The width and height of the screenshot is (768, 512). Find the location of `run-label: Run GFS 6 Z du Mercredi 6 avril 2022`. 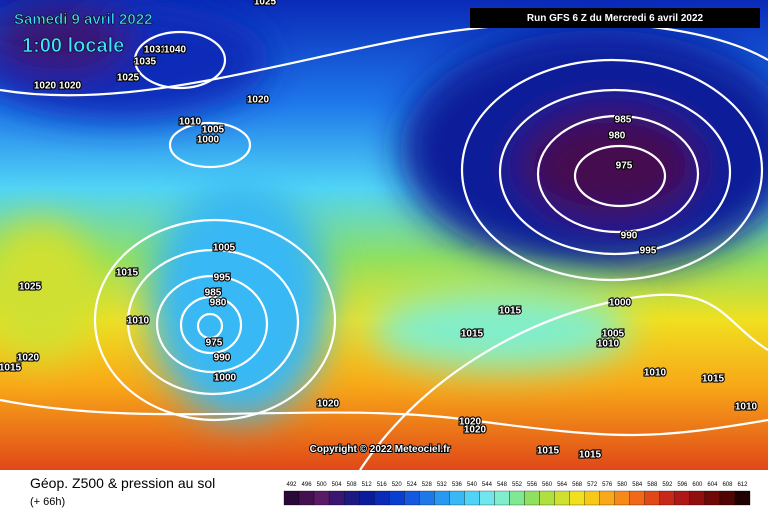

run-label: Run GFS 6 Z du Mercredi 6 avril 2022 is located at coordinates (615, 18).